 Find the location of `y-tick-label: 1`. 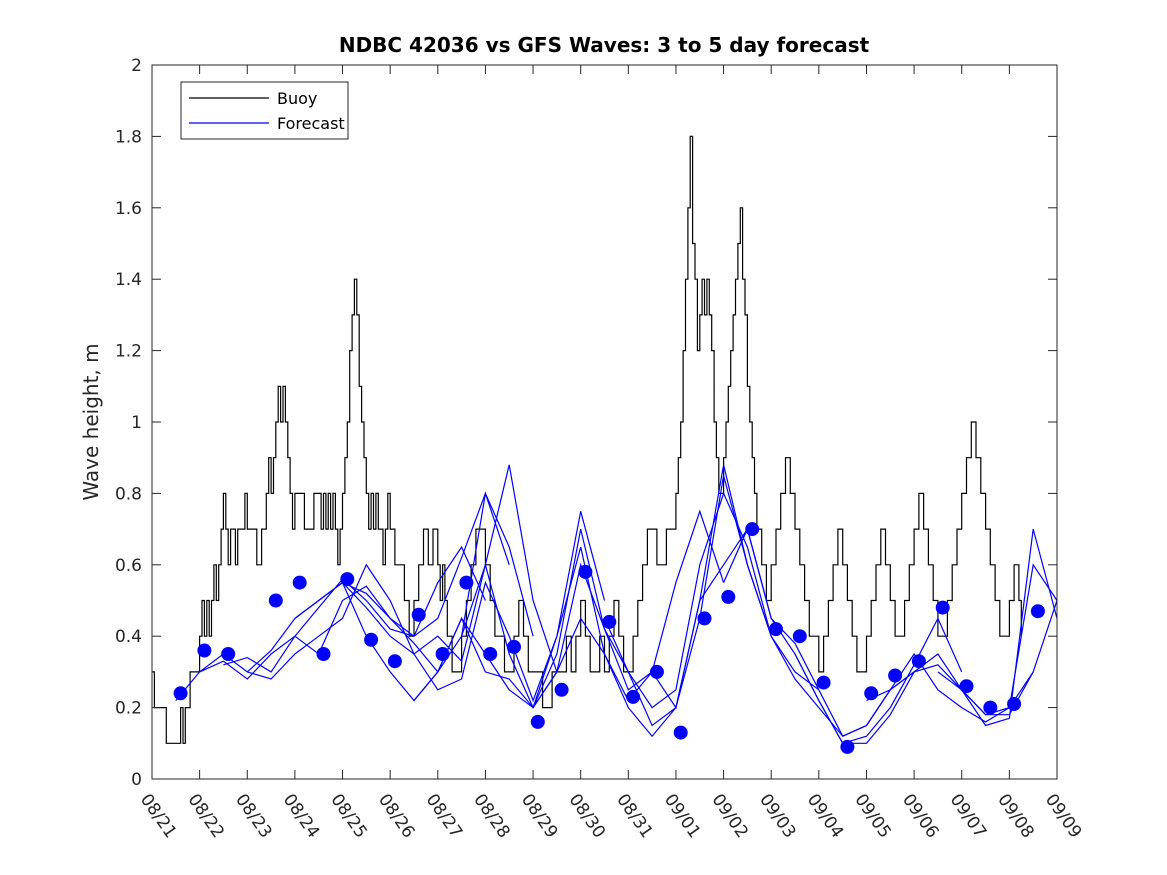

y-tick-label: 1 is located at coordinates (136, 423).